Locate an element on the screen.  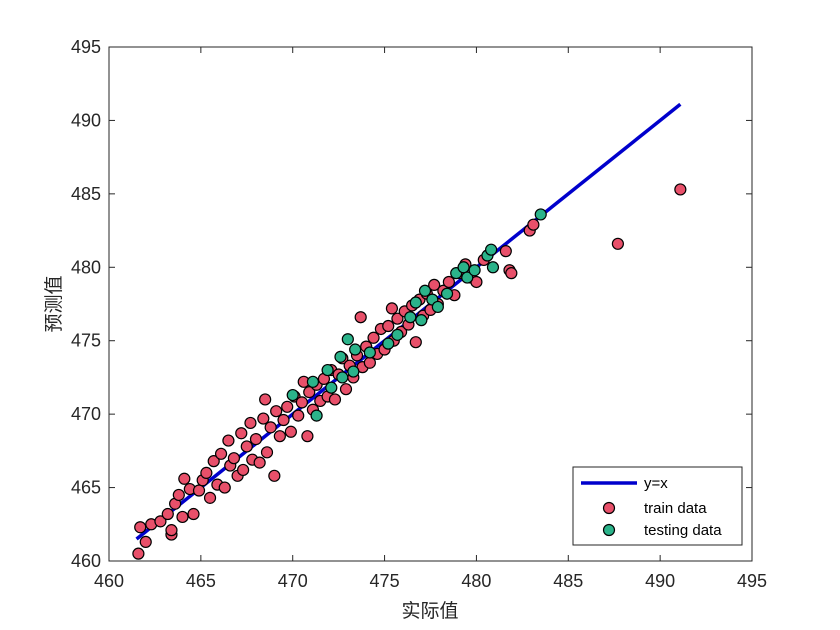
x-tick-label: 480 is located at coordinates (476, 581).